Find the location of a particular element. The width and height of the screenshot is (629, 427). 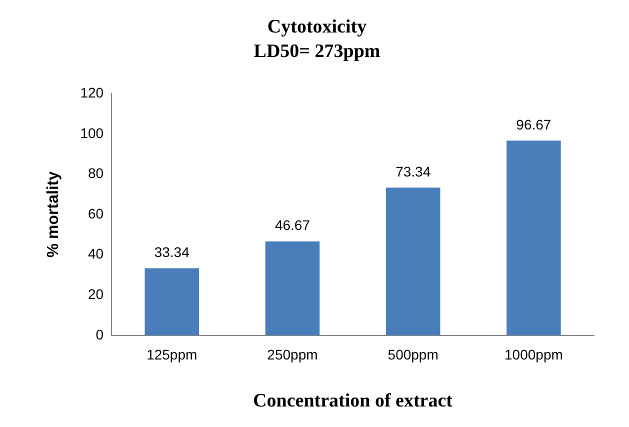

data-label: 96.67 is located at coordinates (534, 124).